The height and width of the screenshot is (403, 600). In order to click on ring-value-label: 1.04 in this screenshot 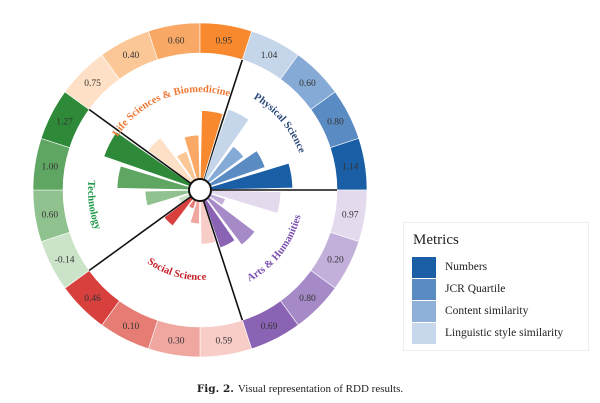, I will do `click(269, 56)`.